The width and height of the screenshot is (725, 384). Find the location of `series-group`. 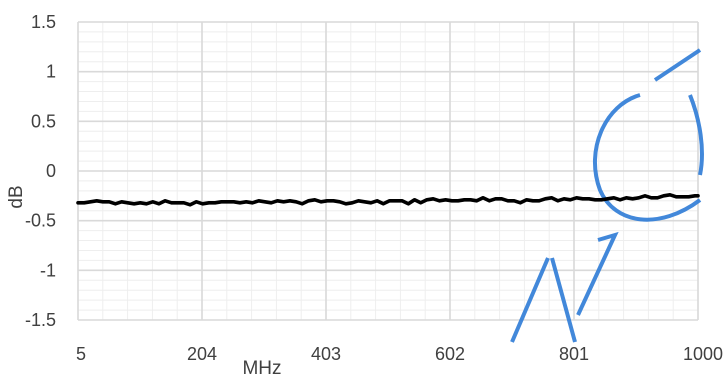

series-group is located at coordinates (388, 200).